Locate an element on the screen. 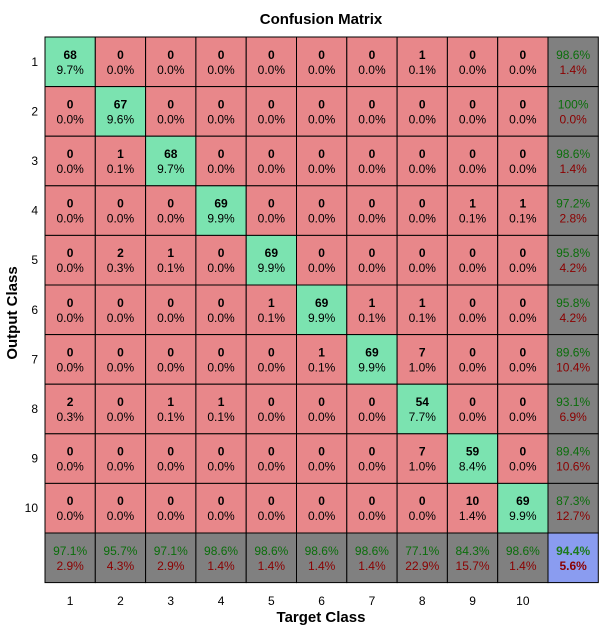 The height and width of the screenshot is (629, 612). matrix-cell-1-3-bg is located at coordinates (171, 62).